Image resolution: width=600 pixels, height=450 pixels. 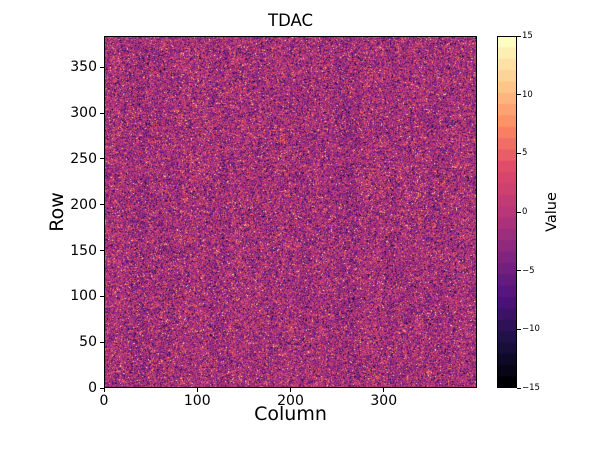 What do you see at coordinates (104, 401) in the screenshot?
I see `x-tick-label: 0` at bounding box center [104, 401].